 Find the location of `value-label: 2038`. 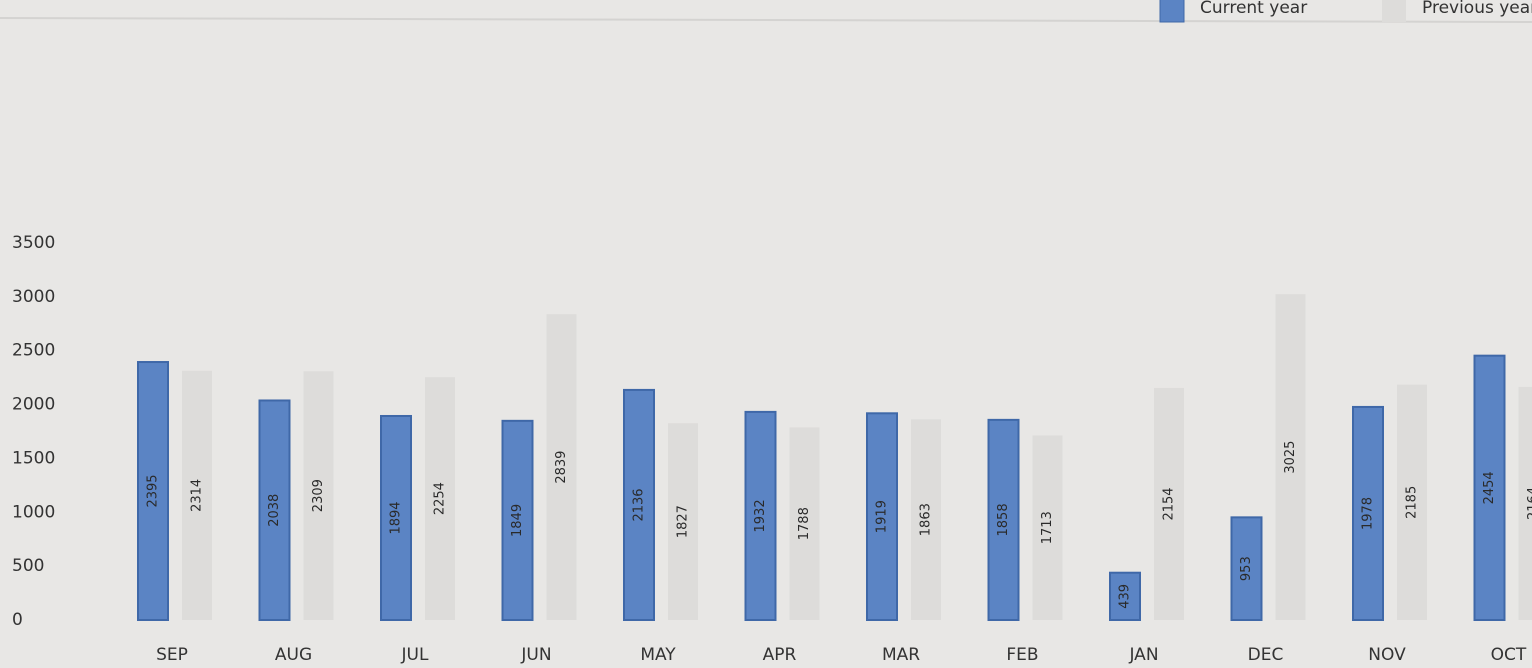

value-label: 2038 is located at coordinates (274, 510).